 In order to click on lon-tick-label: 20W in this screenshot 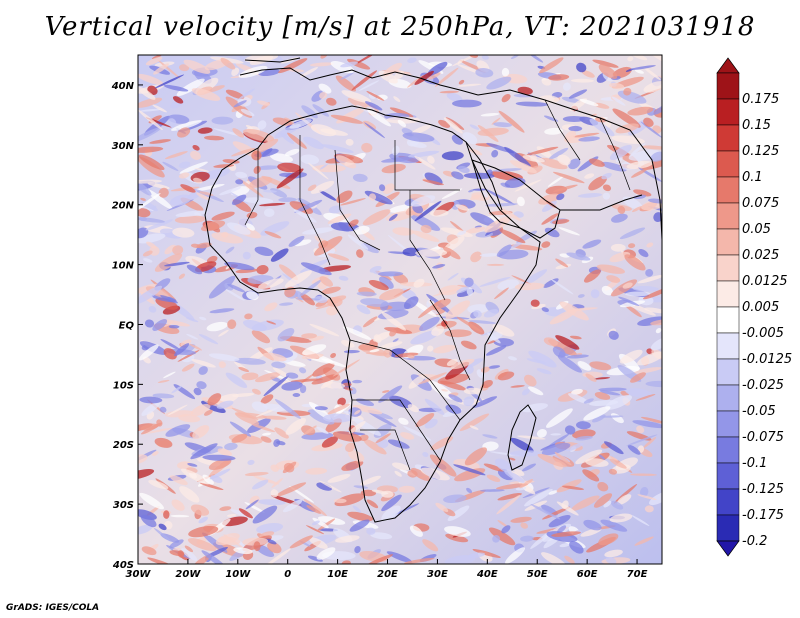, I will do `click(188, 574)`.